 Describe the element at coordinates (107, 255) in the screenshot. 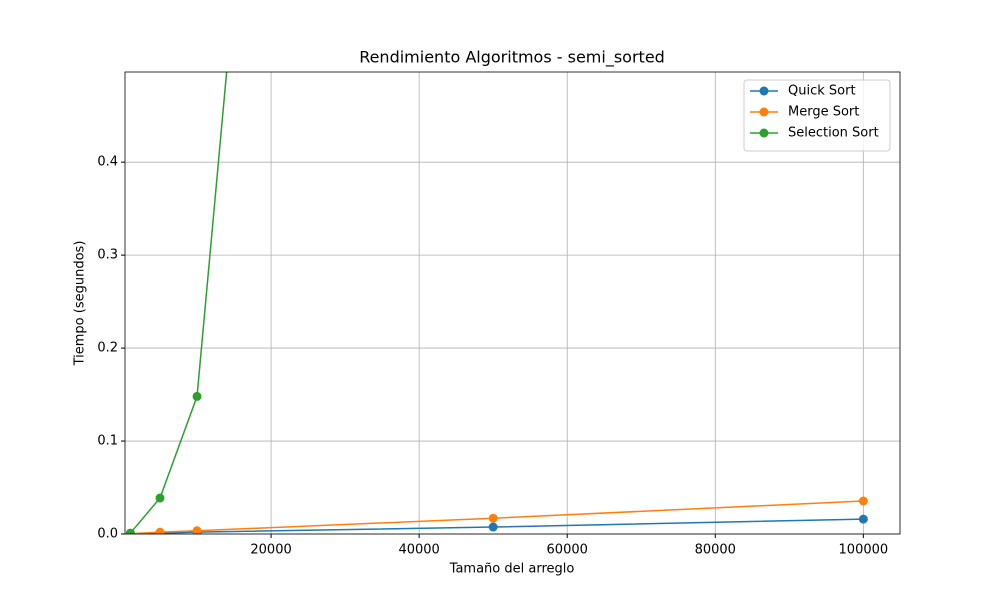

I see `y-tick-label: 0.3` at that location.